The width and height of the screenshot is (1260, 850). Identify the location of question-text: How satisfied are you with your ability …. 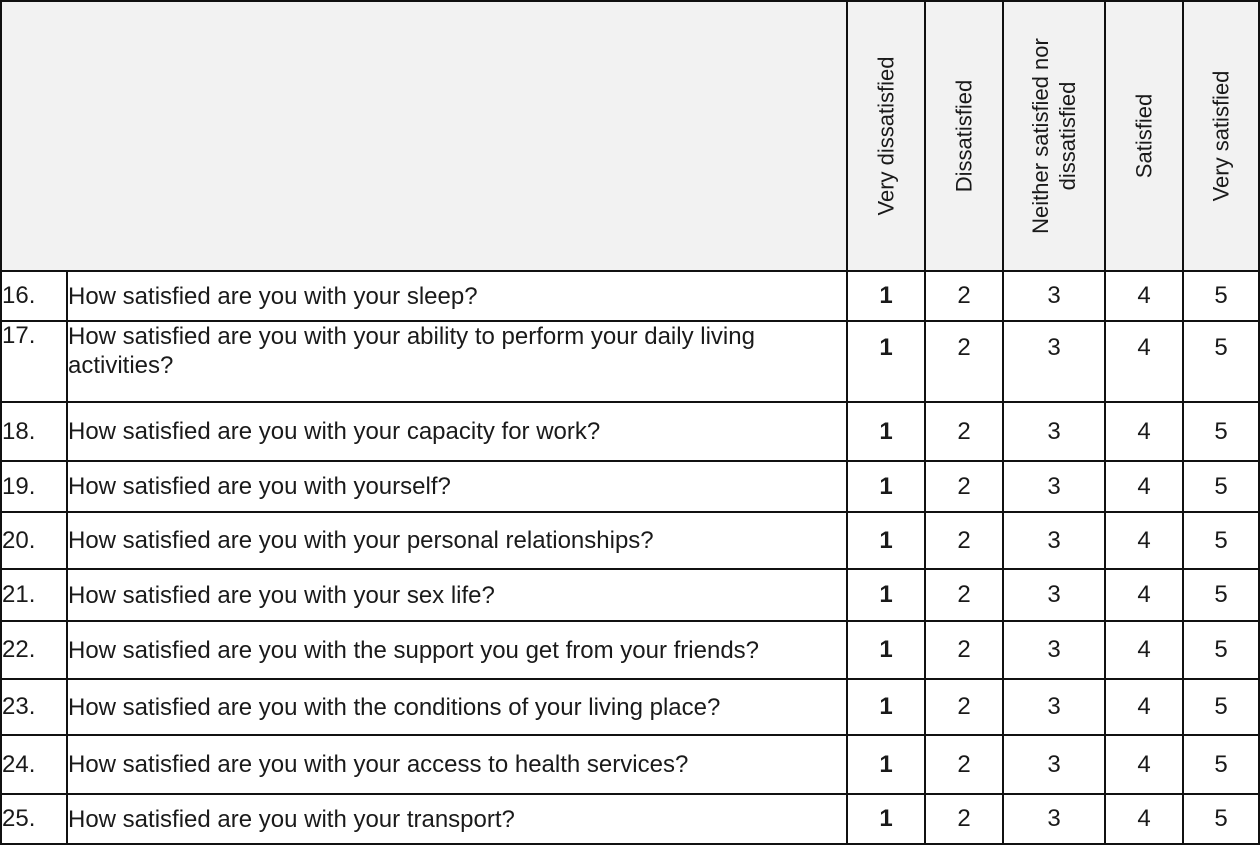
(457, 361).